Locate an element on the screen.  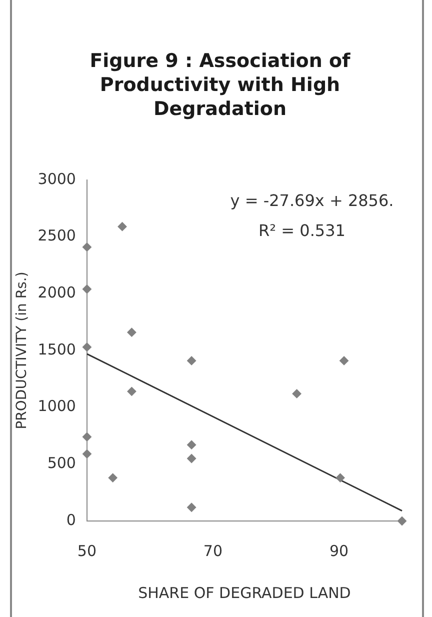
x-tick-label: 70 is located at coordinates (213, 551).